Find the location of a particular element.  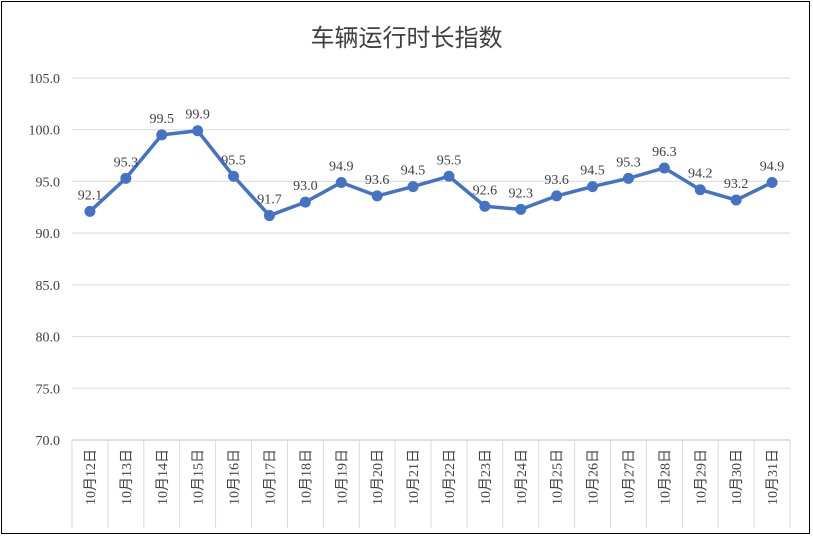

series-polyline is located at coordinates (431, 173).